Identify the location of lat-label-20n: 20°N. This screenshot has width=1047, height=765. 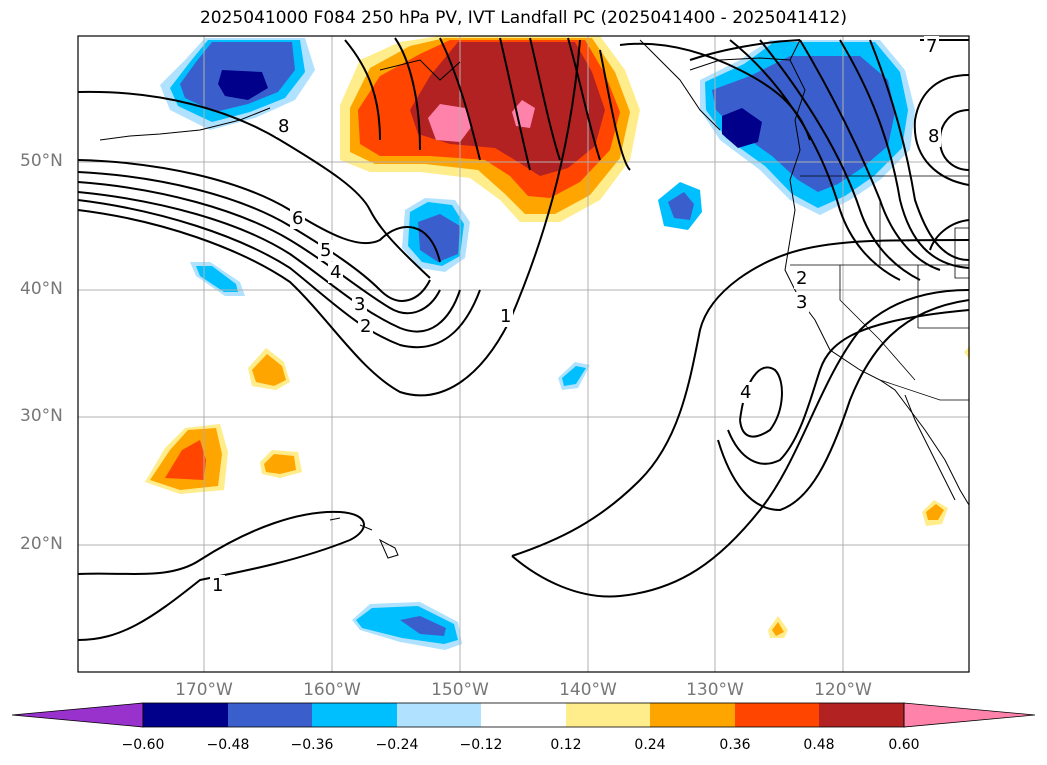
(41, 544).